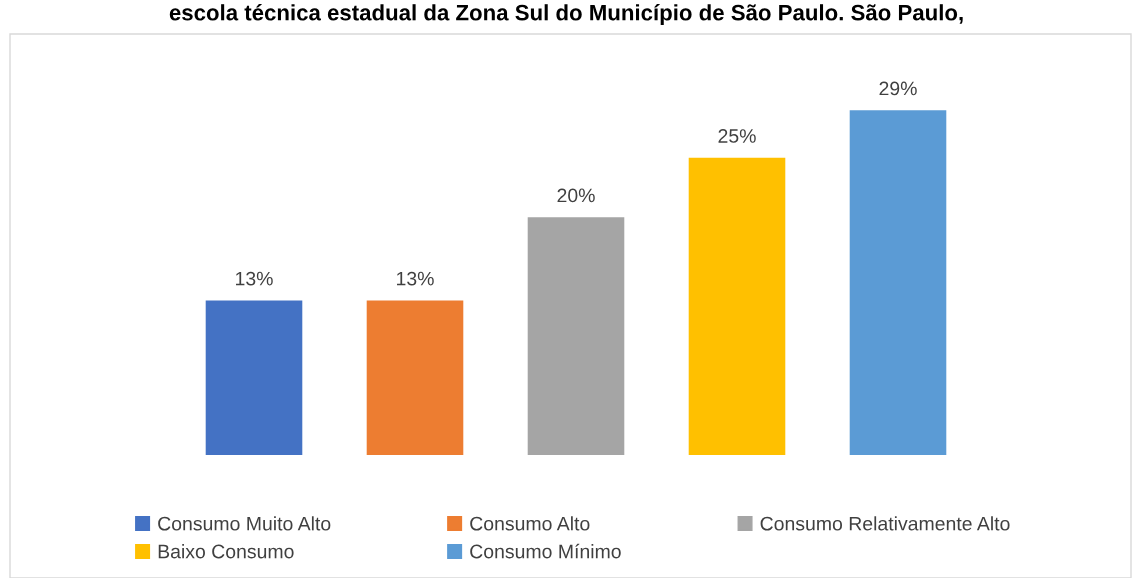  Describe the element at coordinates (566, 14) in the screenshot. I see `chart-title: escola técnica estadual da Zona Sul do Município de São Paulo. São Paulo,` at that location.